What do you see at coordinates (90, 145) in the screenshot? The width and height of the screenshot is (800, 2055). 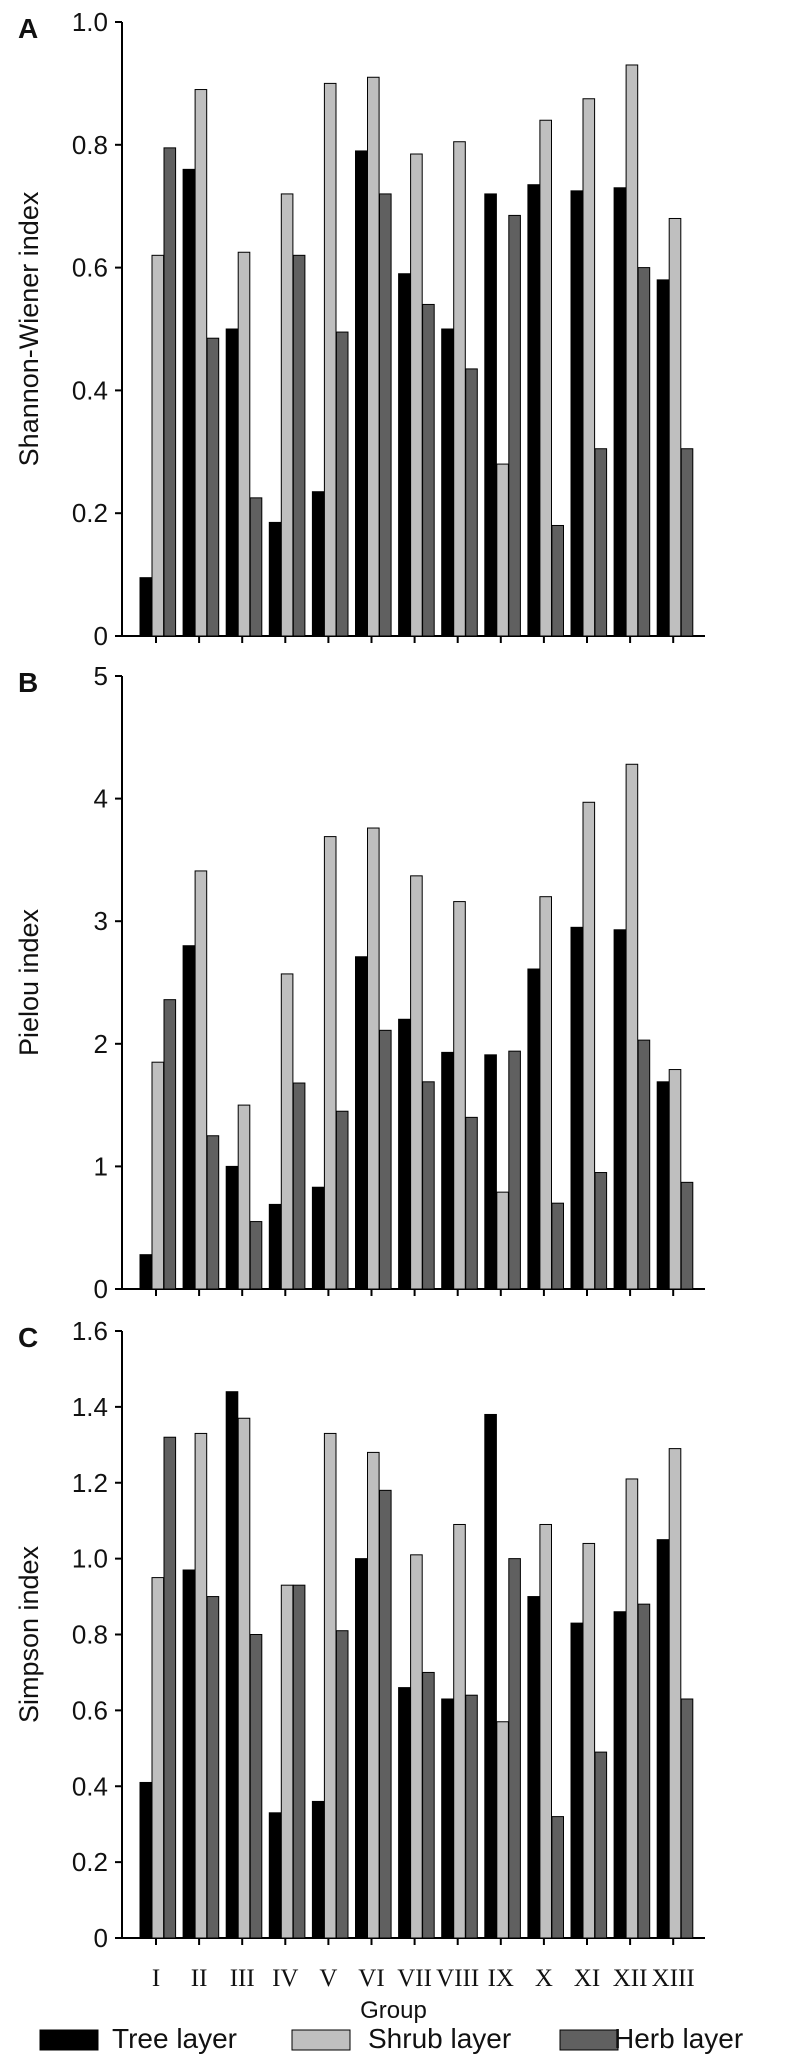 I see `y-tick-label: 0.8` at bounding box center [90, 145].